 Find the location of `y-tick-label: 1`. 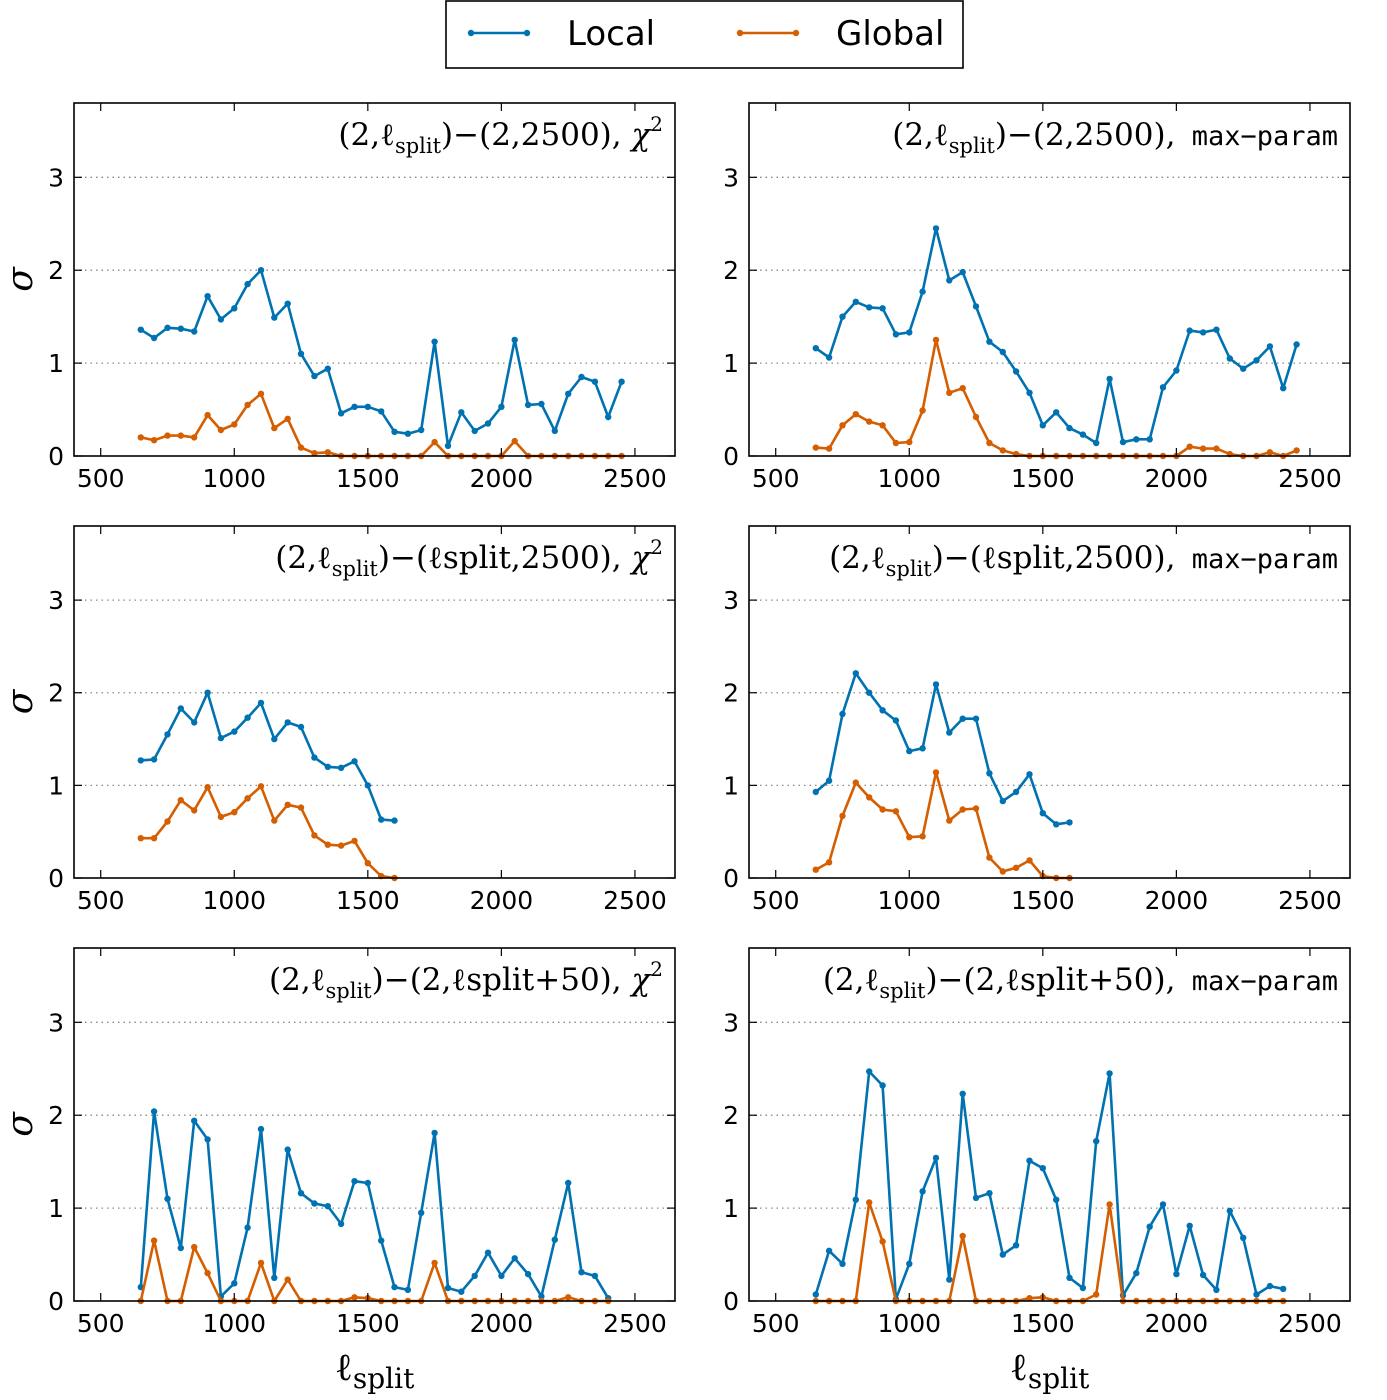

y-tick-label: 1 is located at coordinates (56, 785).